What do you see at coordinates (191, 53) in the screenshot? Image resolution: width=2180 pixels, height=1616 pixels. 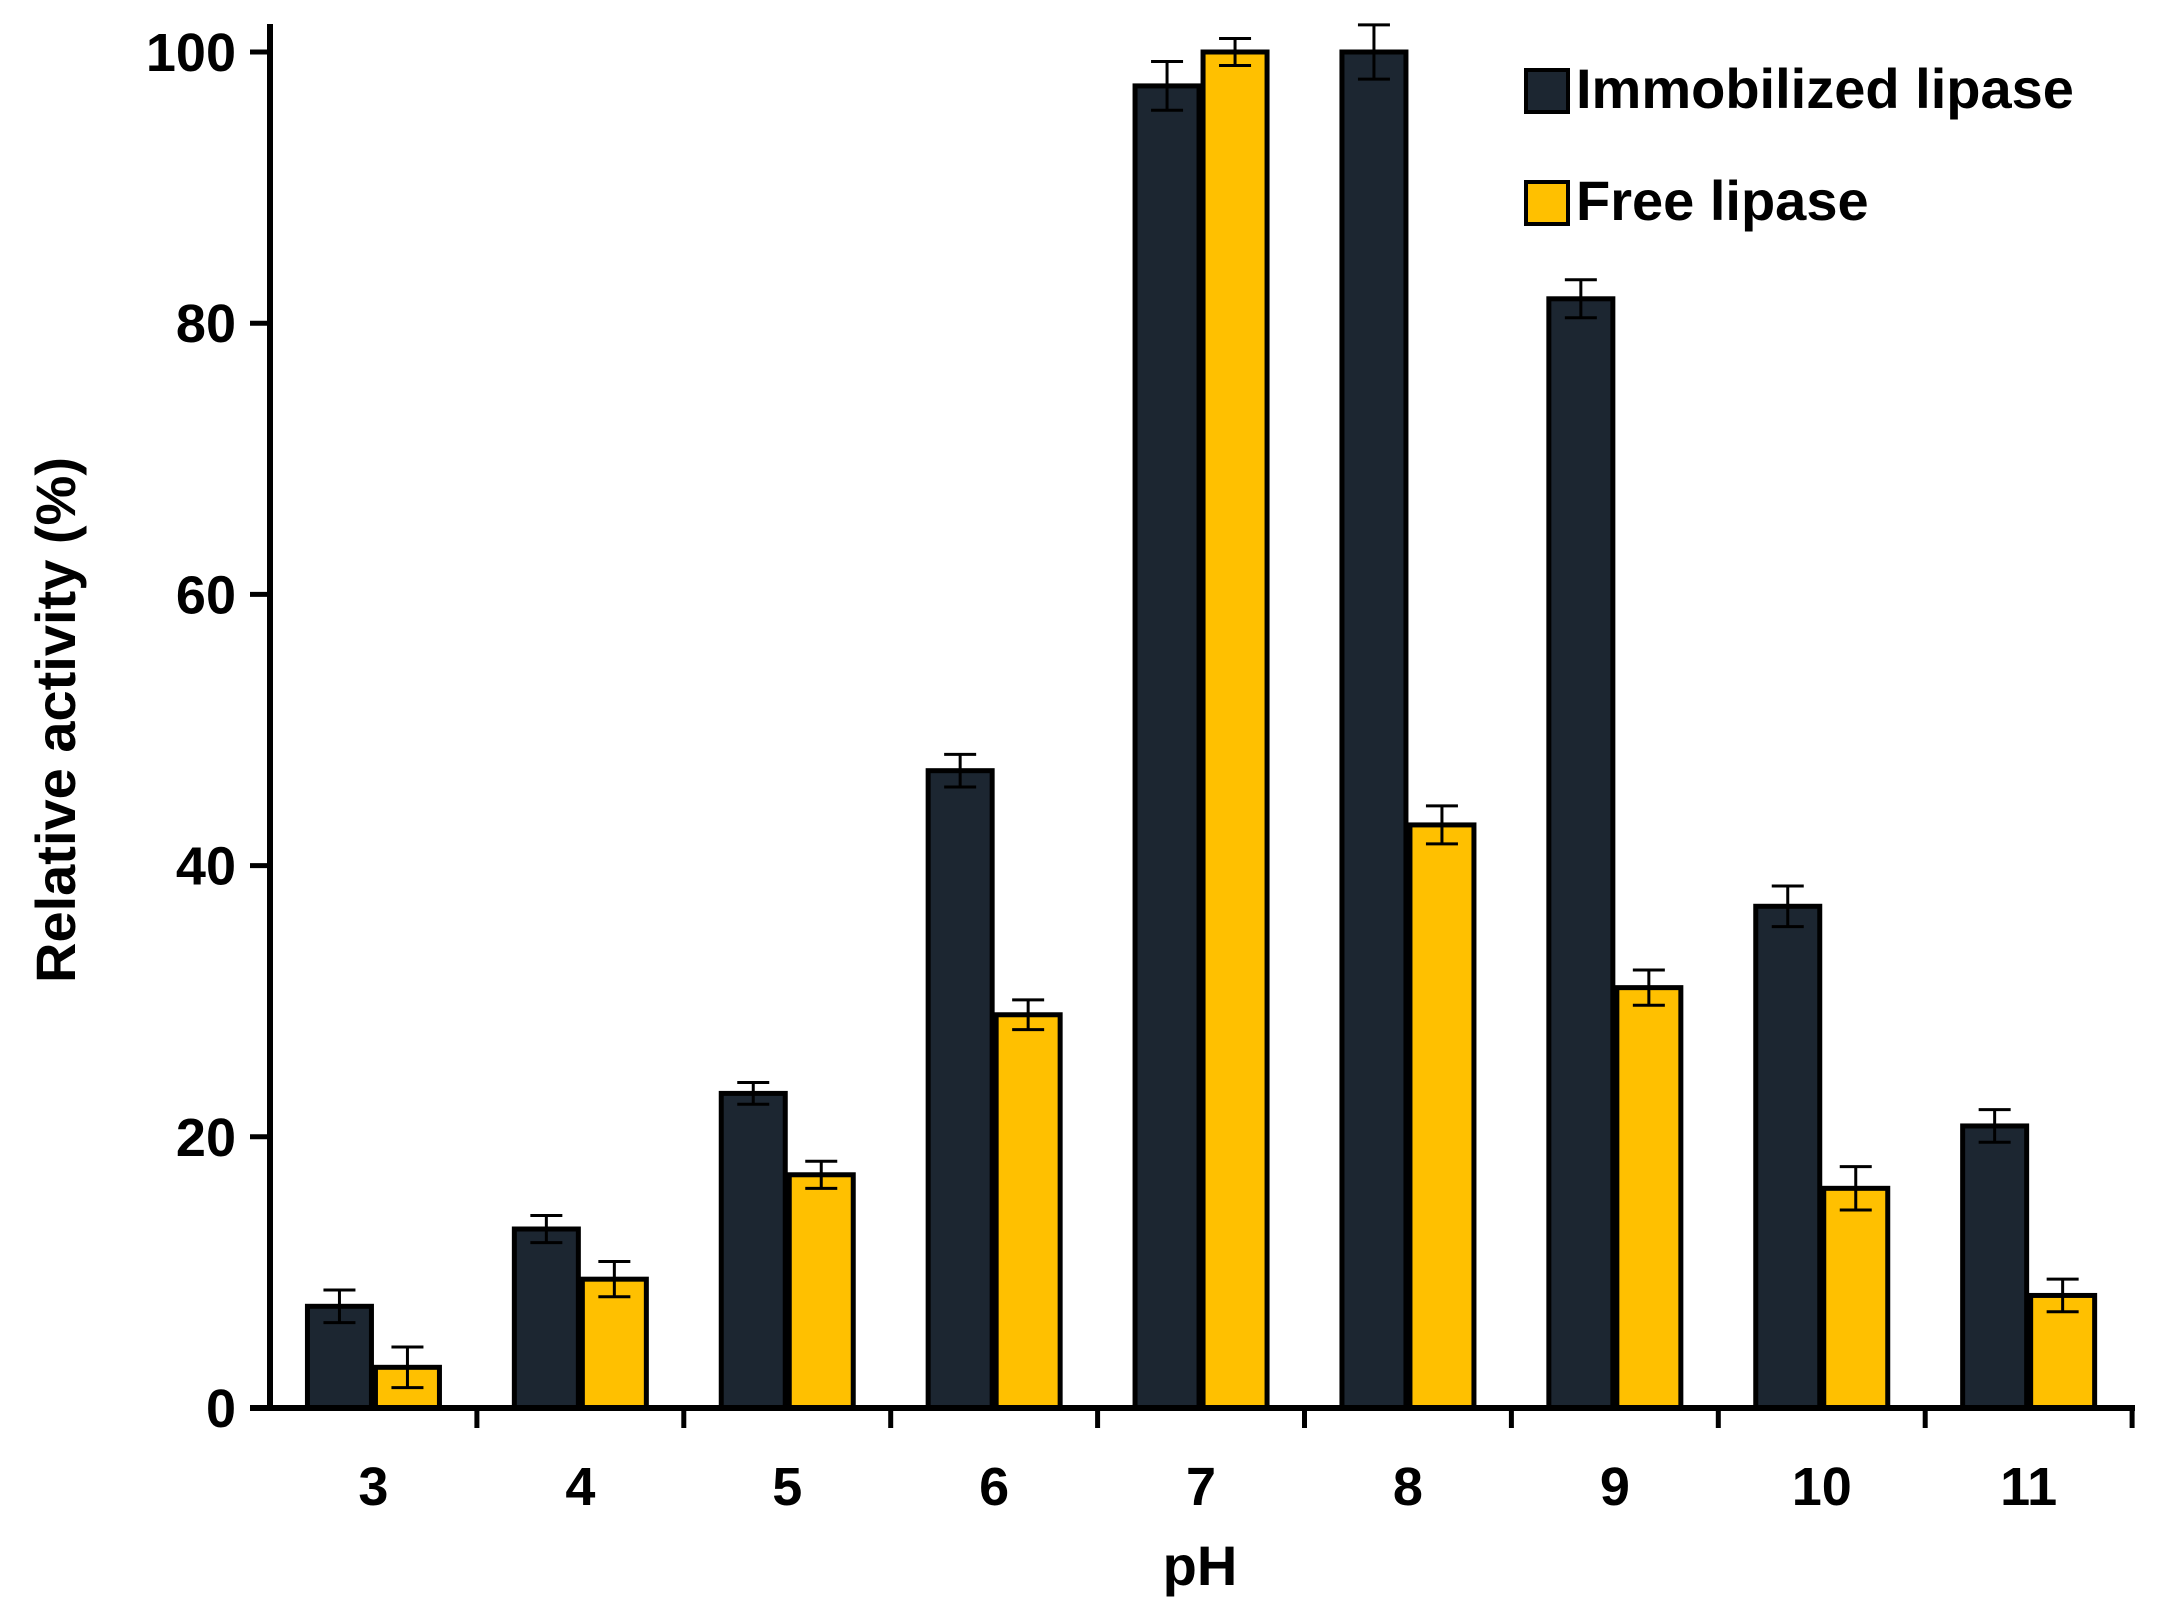 I see `y-tick-label-100: 100` at bounding box center [191, 53].